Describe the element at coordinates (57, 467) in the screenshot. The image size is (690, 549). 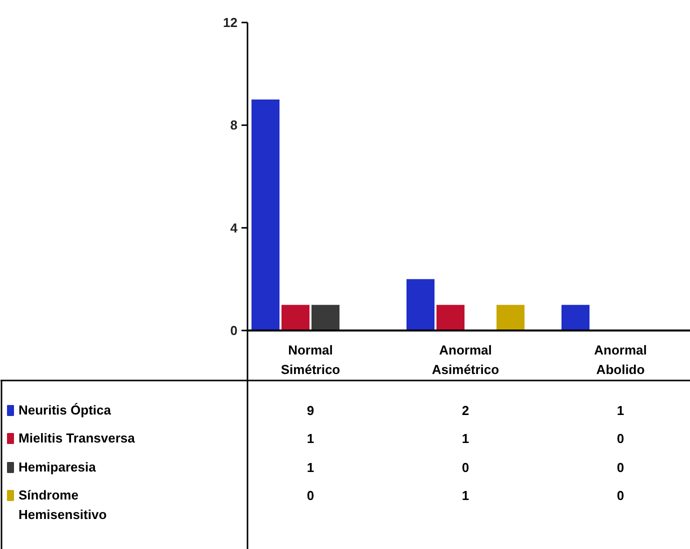
I see `legend-label: Hemiparesia` at that location.